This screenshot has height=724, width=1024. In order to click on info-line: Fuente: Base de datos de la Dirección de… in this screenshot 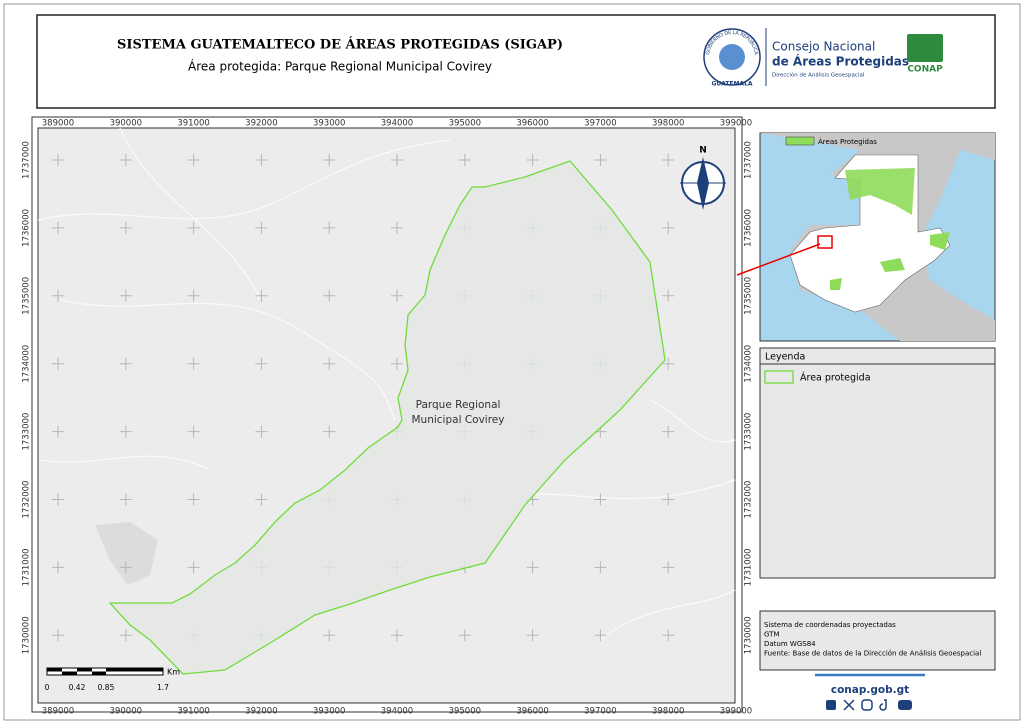, I will do `click(872, 654)`.